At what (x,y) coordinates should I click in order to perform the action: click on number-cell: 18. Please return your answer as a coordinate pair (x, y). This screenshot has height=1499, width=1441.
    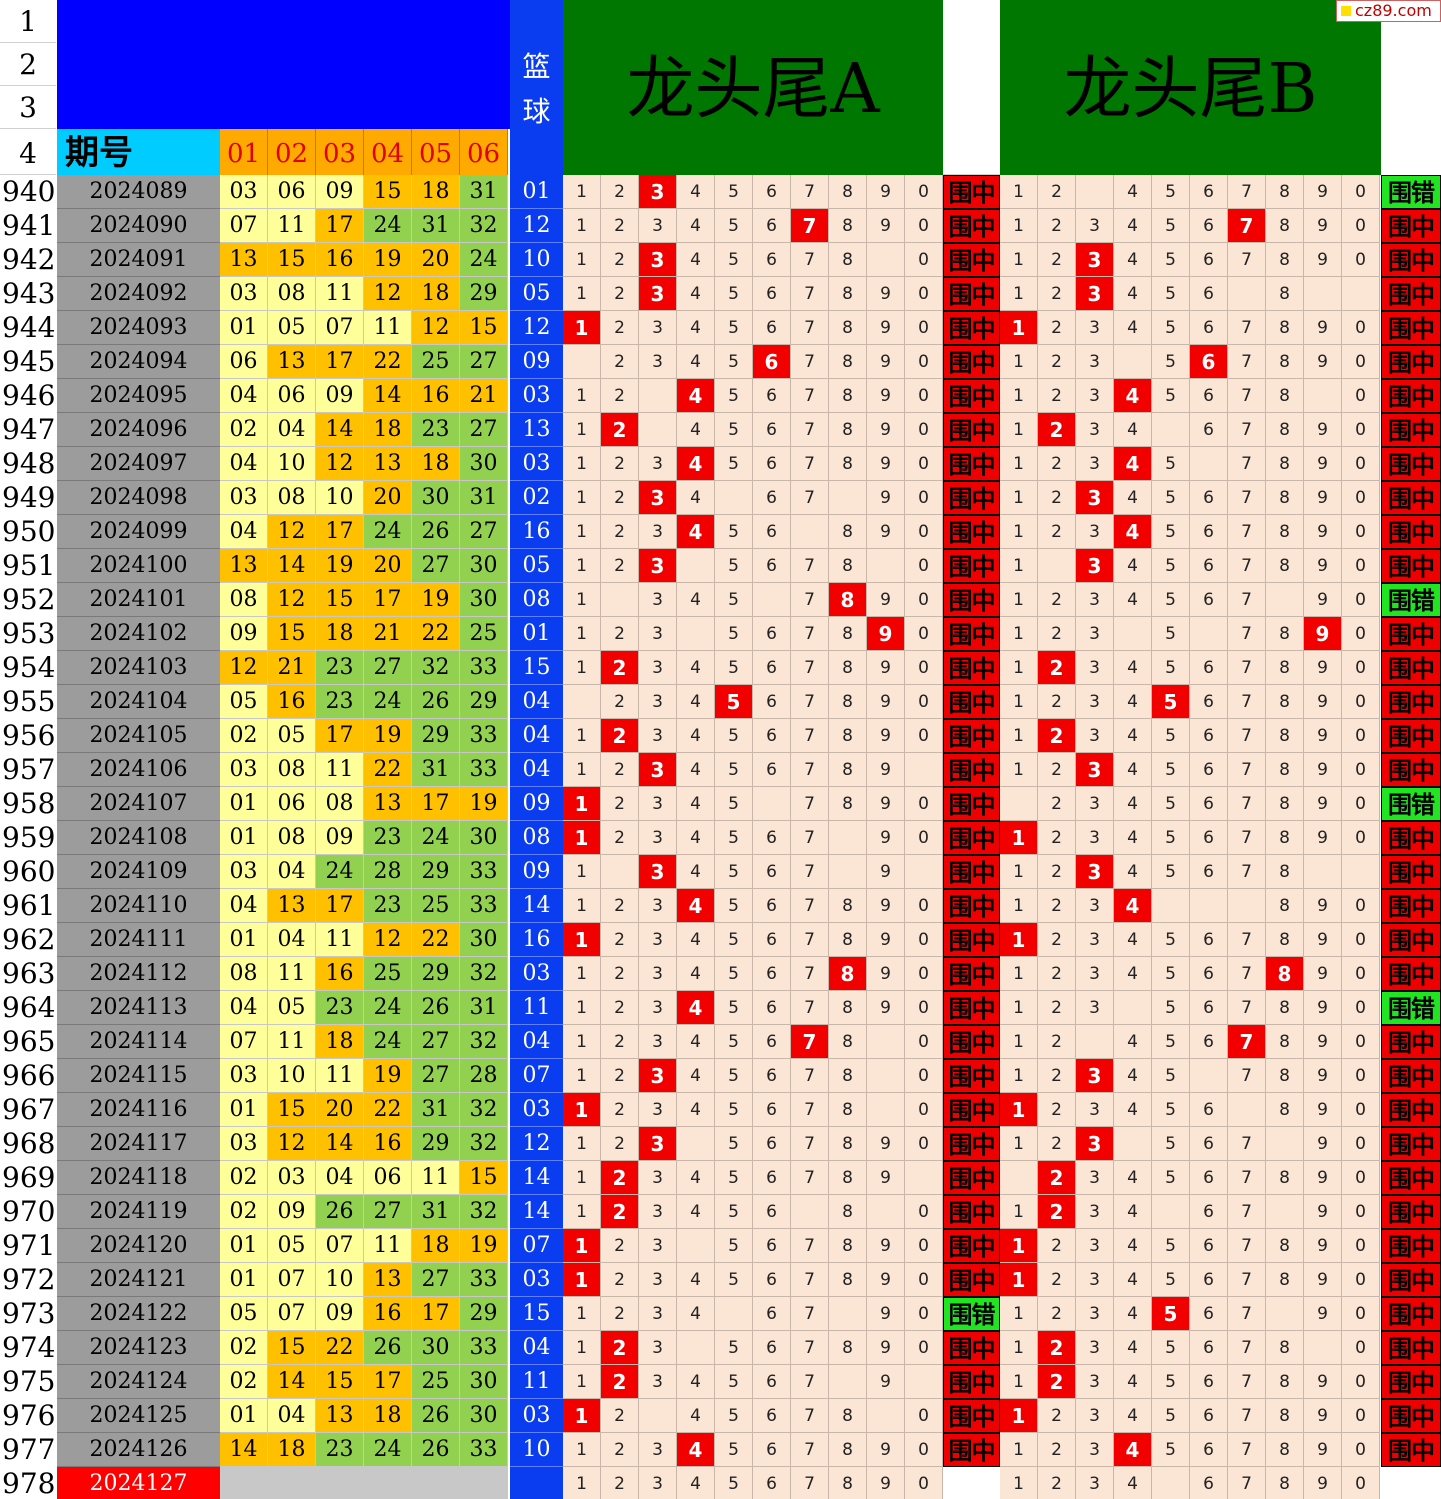
    Looking at the image, I should click on (292, 1450).